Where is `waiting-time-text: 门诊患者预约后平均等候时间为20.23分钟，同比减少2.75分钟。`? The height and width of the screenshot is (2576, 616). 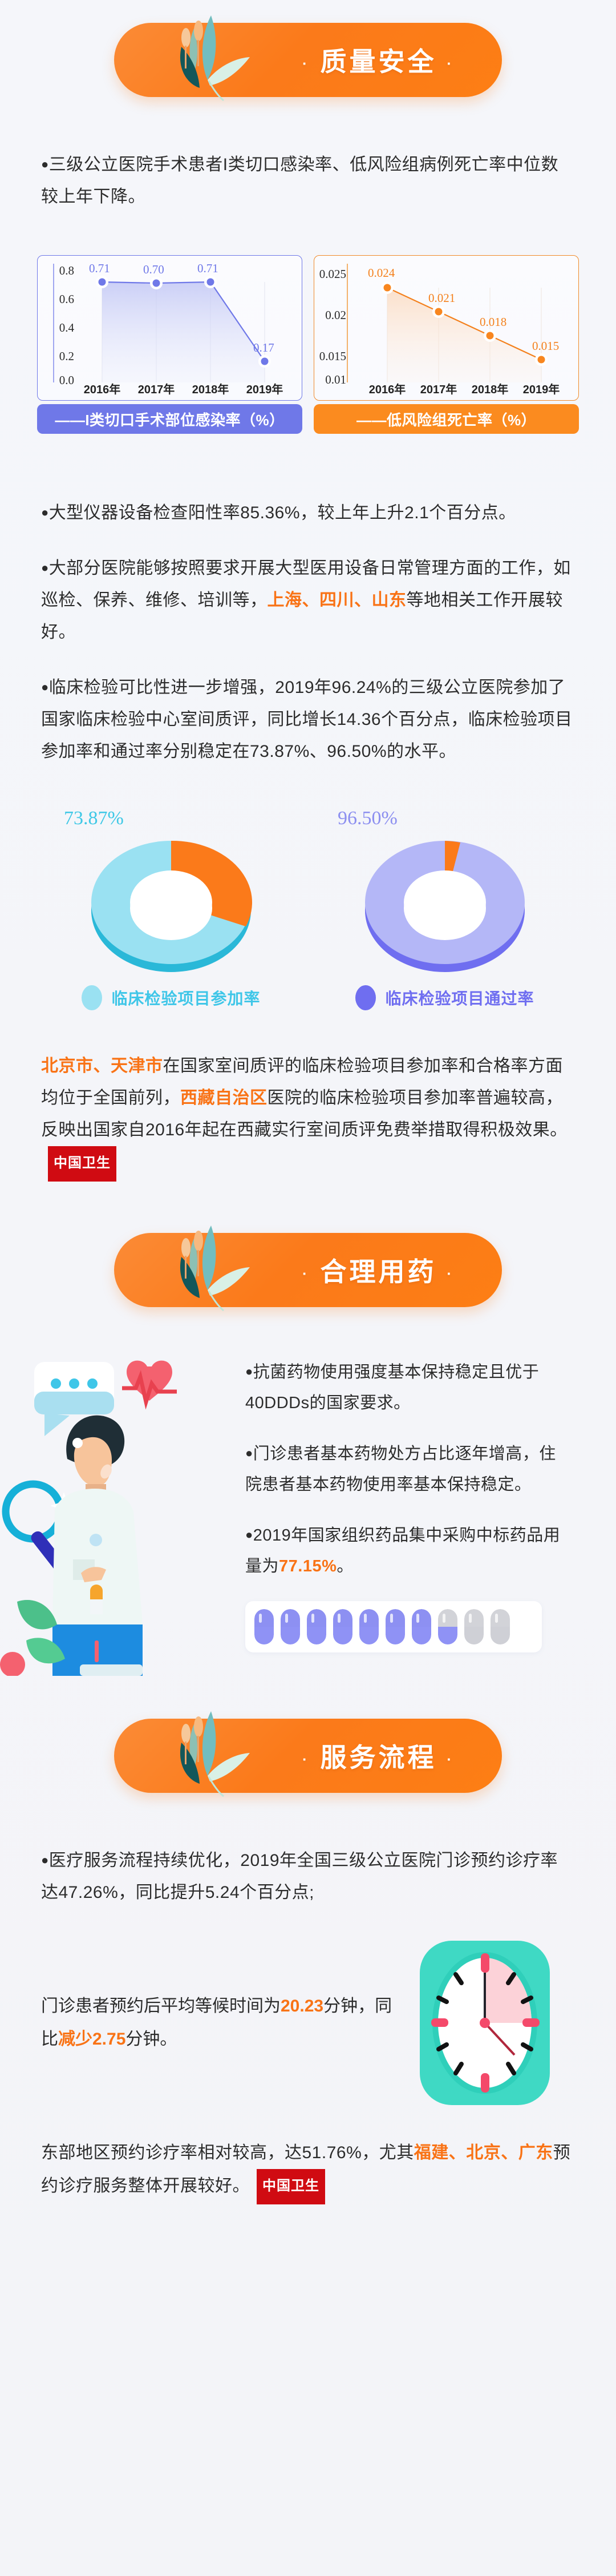
waiting-time-text: 门诊患者预约后平均等候时间为20.23分钟，同比减少2.75分钟。 is located at coordinates (199, 2023).